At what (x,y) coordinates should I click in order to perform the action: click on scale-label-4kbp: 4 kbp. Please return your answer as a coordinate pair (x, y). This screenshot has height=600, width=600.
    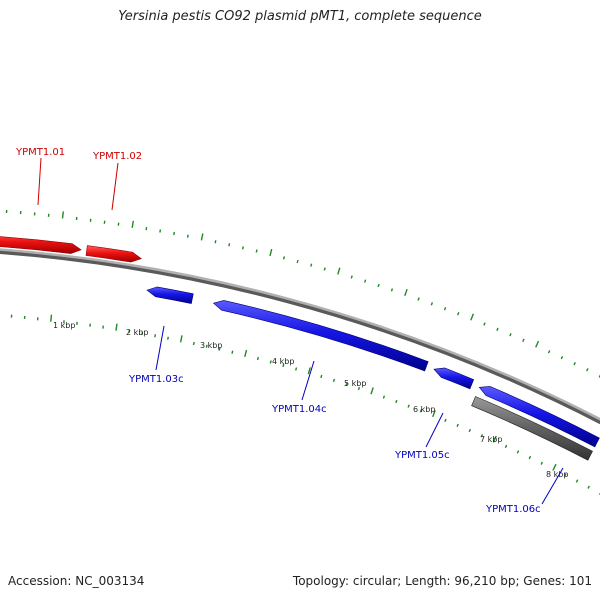
    Looking at the image, I should click on (283, 361).